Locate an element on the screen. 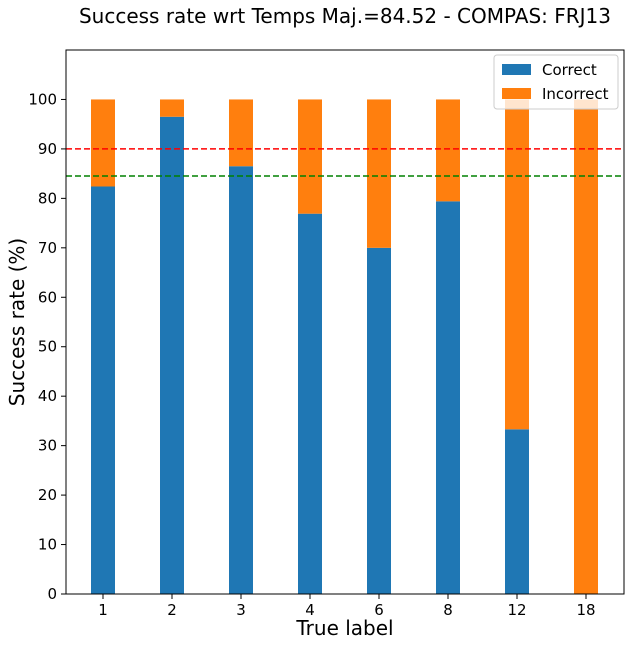 Image resolution: width=630 pixels, height=646 pixels. x-tick-label-8: 8 is located at coordinates (448, 610).